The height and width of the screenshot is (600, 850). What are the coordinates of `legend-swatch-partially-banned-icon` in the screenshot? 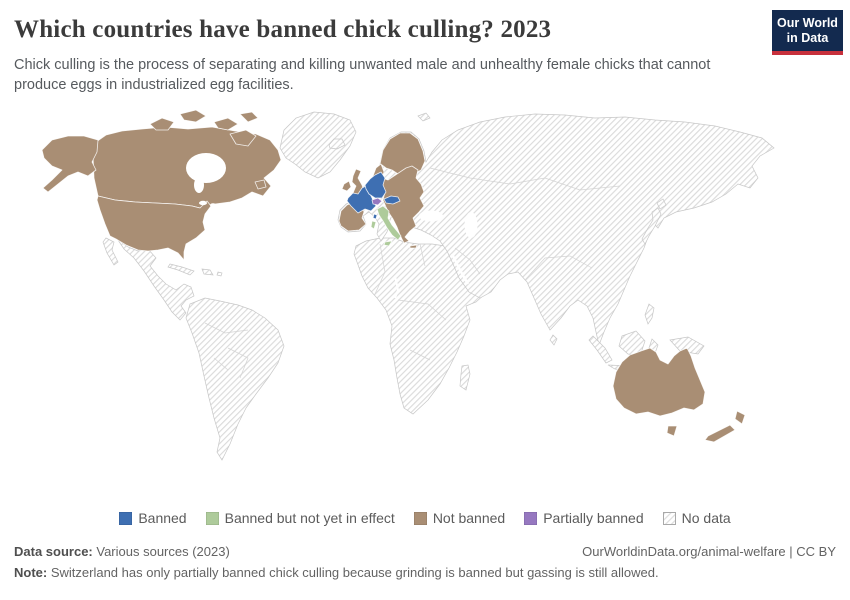 It's located at (531, 518).